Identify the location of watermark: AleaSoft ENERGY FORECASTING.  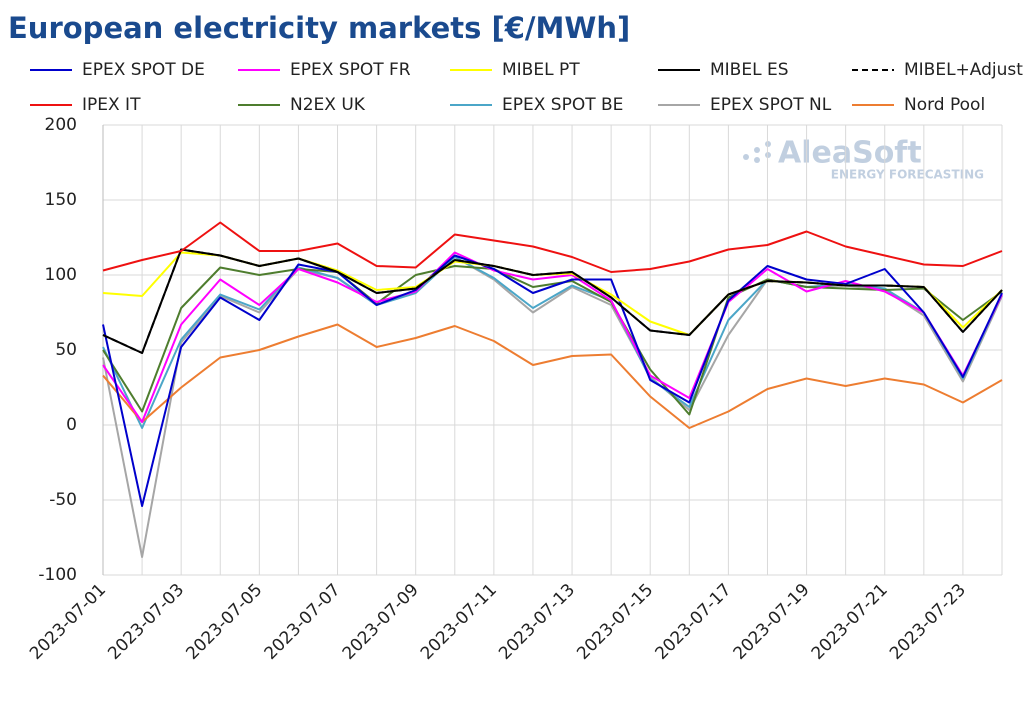
(863, 159).